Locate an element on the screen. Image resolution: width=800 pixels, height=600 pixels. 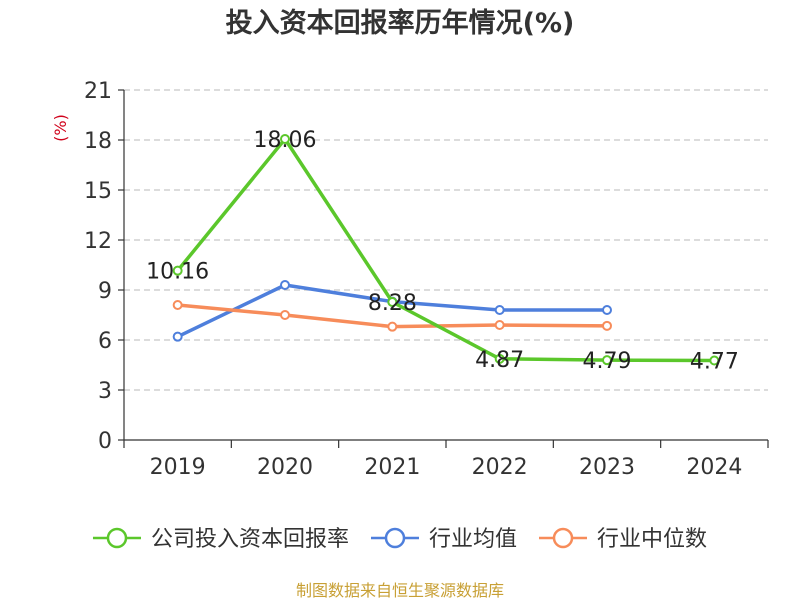
y-tick-label: 0 is located at coordinates (105, 441).